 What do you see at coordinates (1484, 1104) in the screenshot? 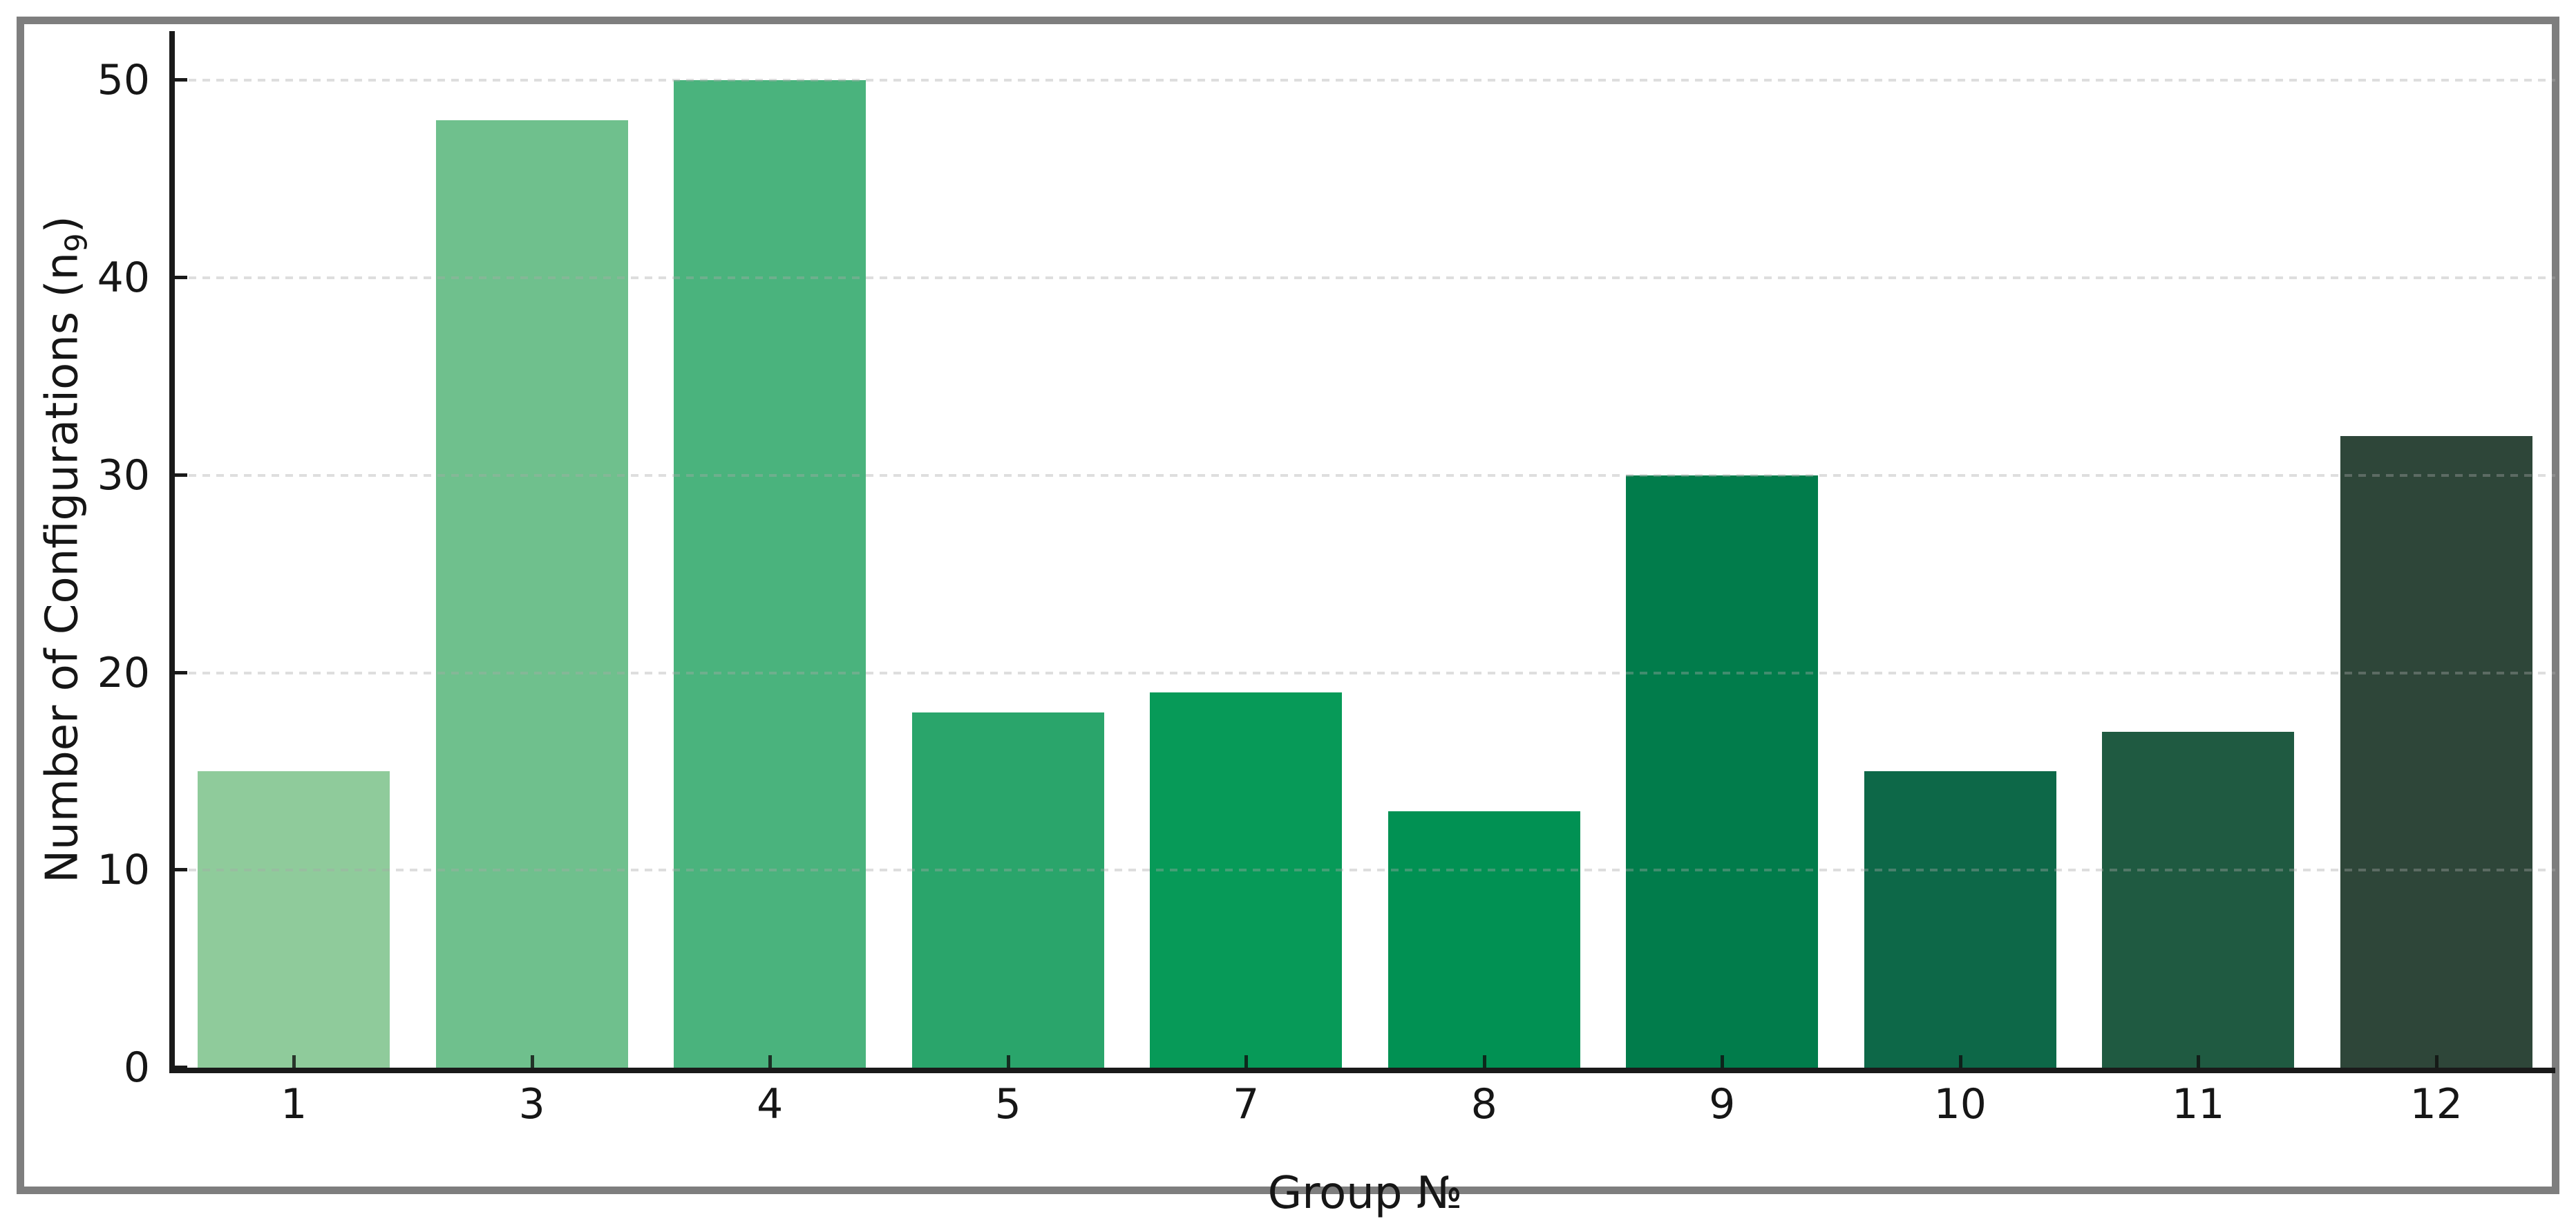
I see `x-tick-label: 8` at bounding box center [1484, 1104].